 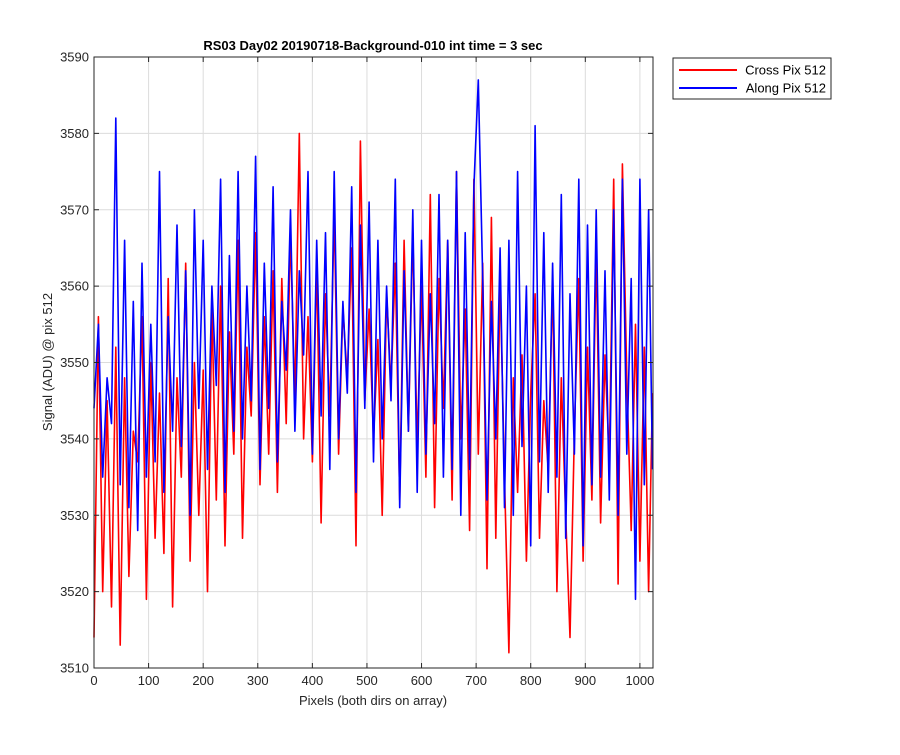 I want to click on y-tick-label: 3560, so click(x=74, y=286).